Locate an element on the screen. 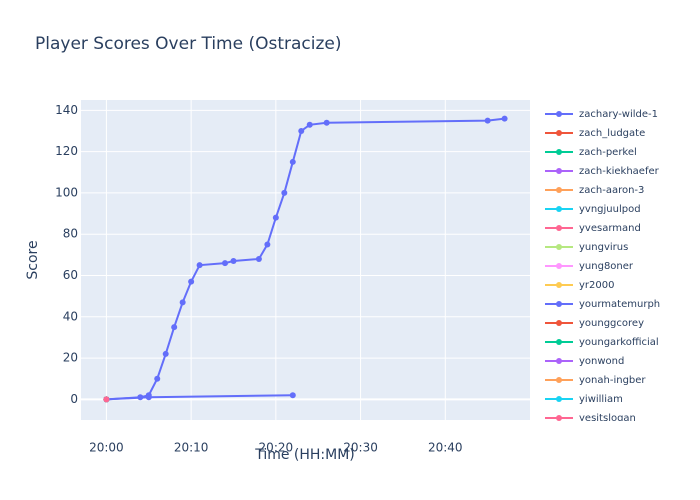  legend-label: zach_ludgate is located at coordinates (612, 133).